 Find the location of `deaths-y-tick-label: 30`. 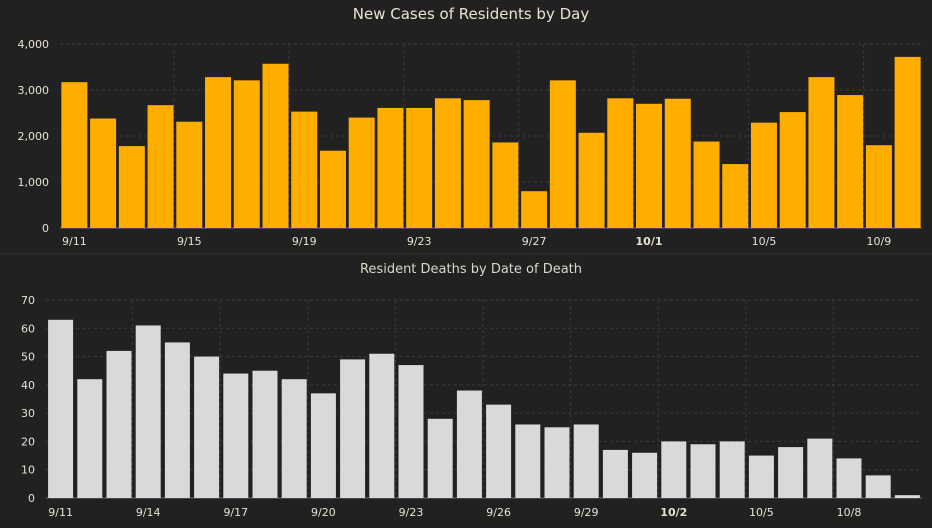

deaths-y-tick-label: 30 is located at coordinates (28, 413).